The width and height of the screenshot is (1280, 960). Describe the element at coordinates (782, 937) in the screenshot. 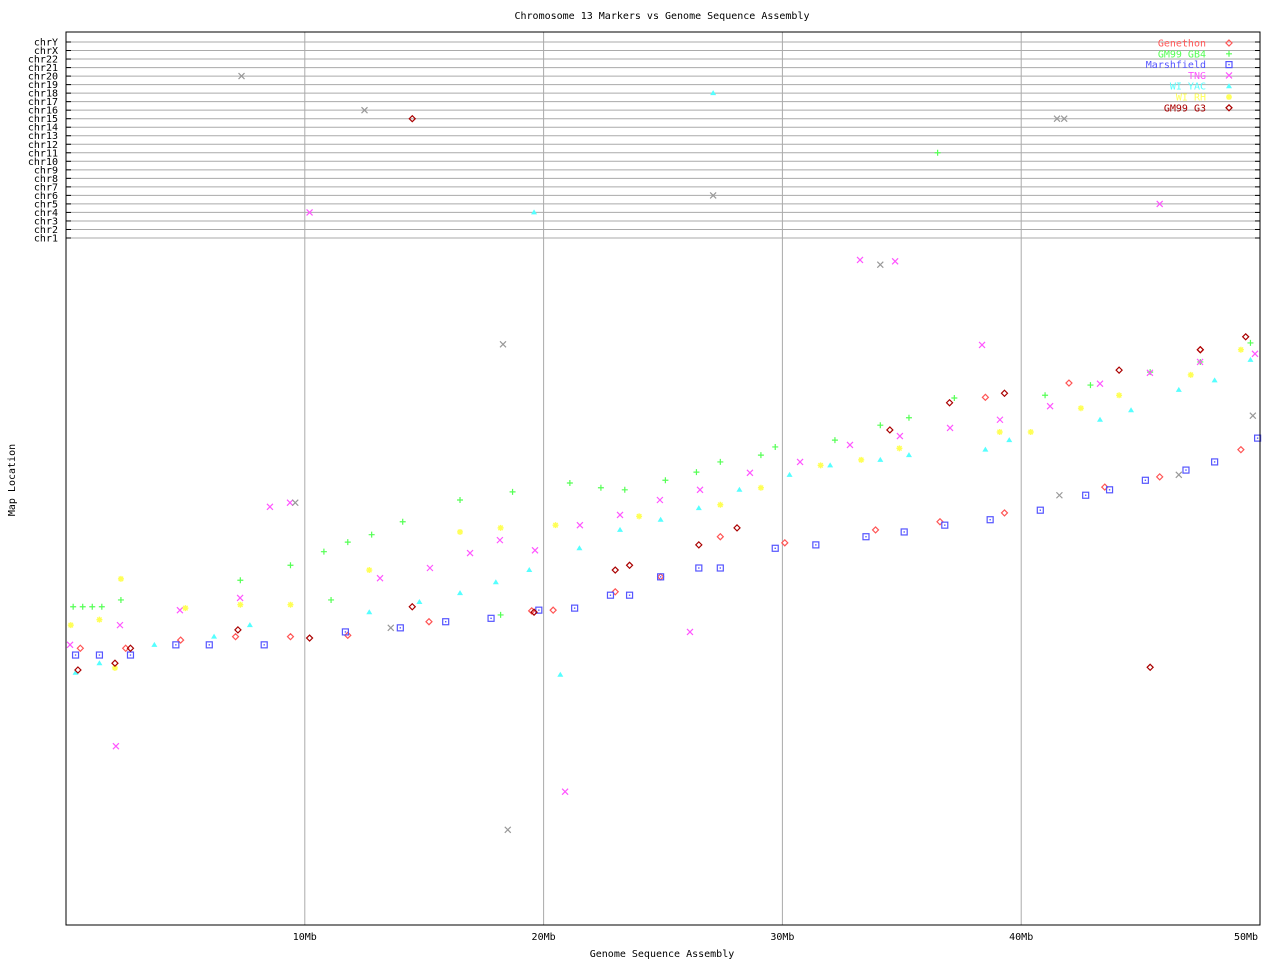

I see `x-tick-label: 30Mb` at that location.